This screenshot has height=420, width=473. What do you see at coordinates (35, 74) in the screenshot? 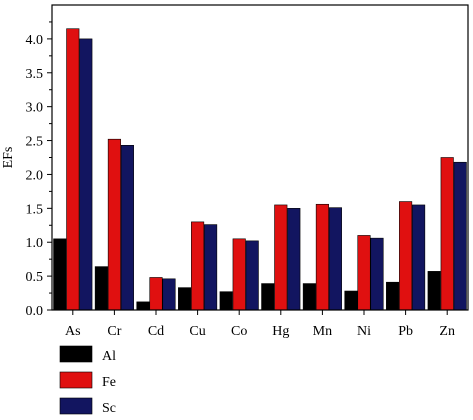
I see `y-tick-label: 3.5` at bounding box center [35, 74].